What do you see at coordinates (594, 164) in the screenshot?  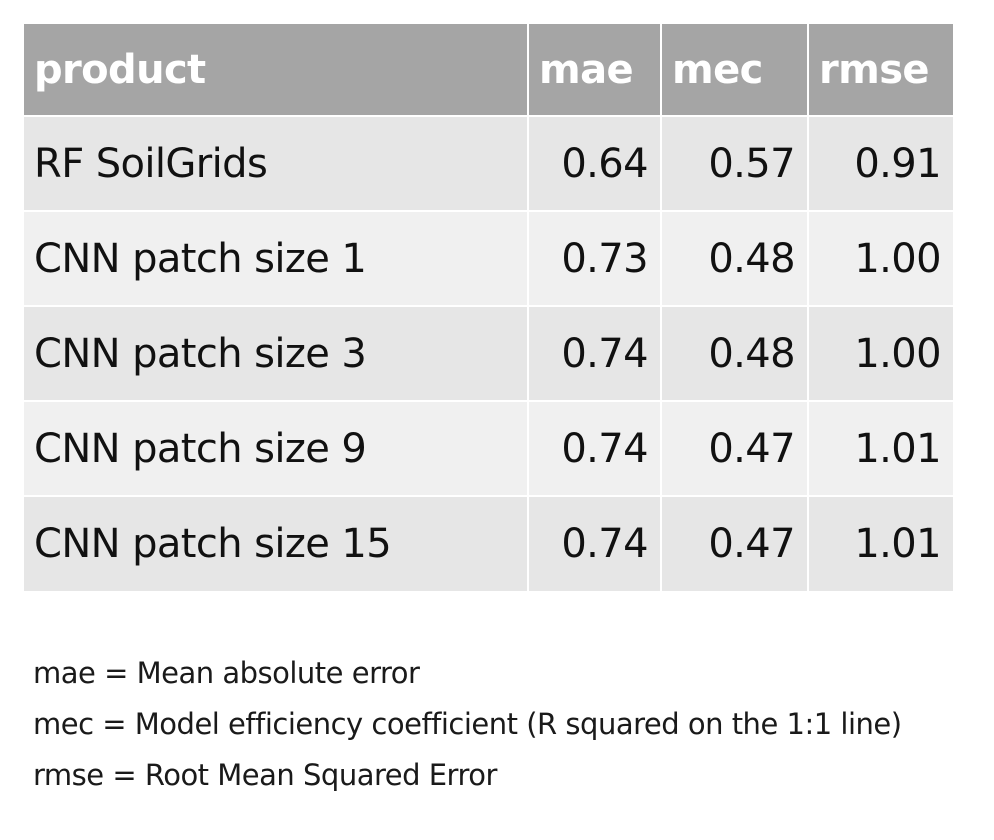 I see `mae-cell: 0.64` at bounding box center [594, 164].